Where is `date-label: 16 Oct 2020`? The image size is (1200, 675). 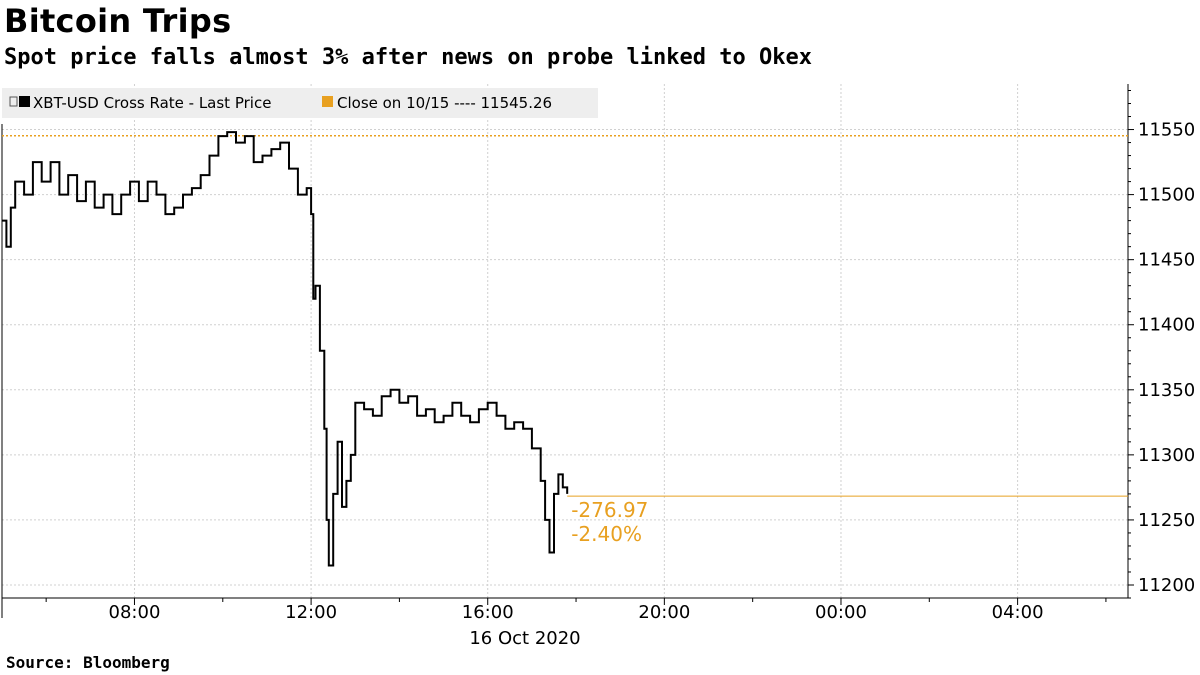 date-label: 16 Oct 2020 is located at coordinates (524, 638).